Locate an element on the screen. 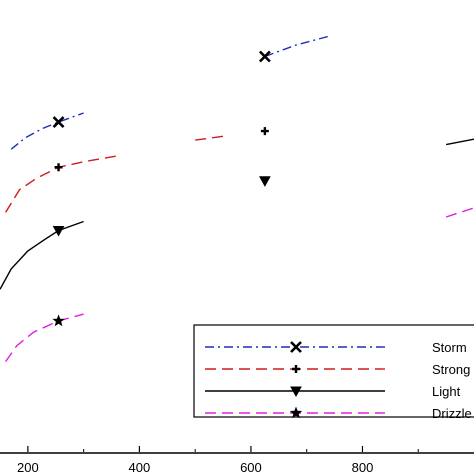 This screenshot has height=474, width=474. legend-item-strong: Strong is located at coordinates (337, 369).